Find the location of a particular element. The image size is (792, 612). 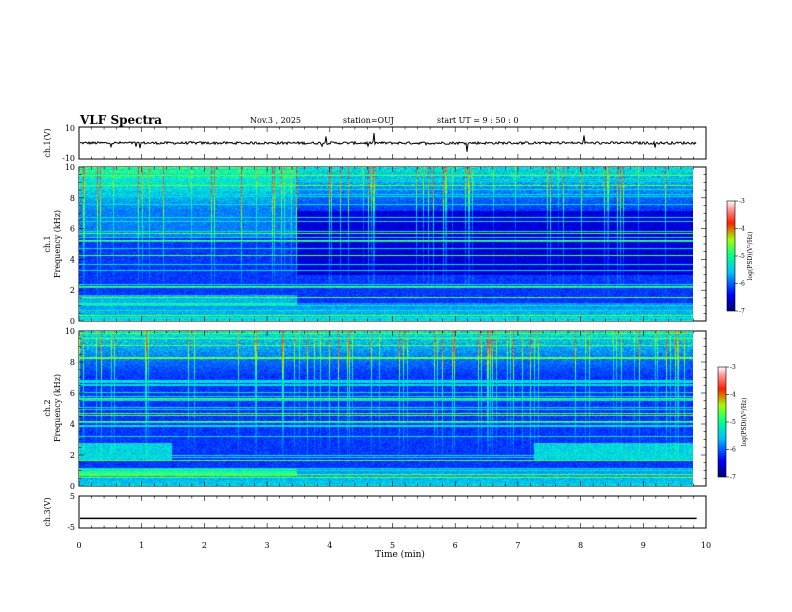

date-label: Nov.3 , 2025 is located at coordinates (276, 120).